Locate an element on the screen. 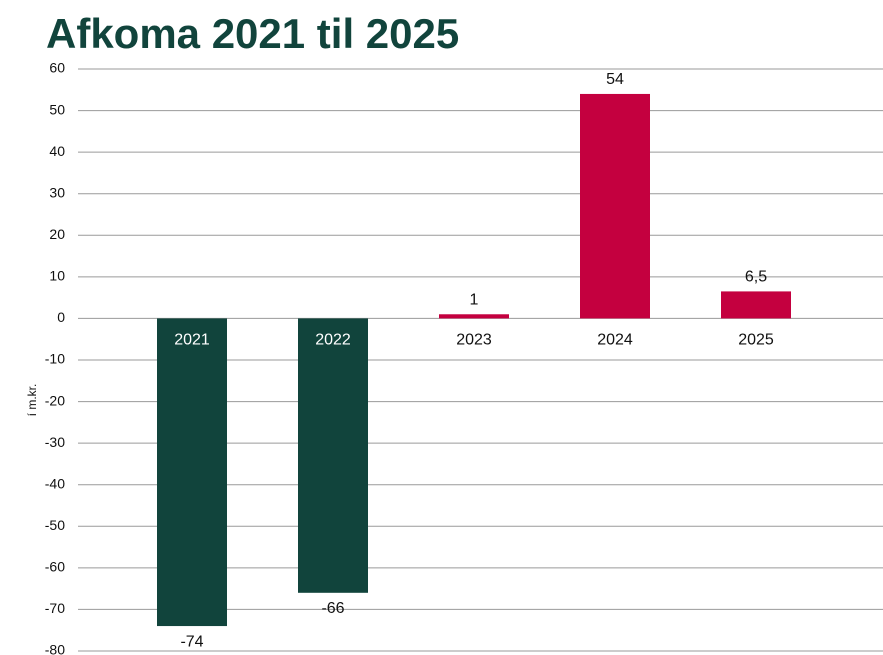 This screenshot has height=655, width=883. y-tick-label: -30 is located at coordinates (55, 442).